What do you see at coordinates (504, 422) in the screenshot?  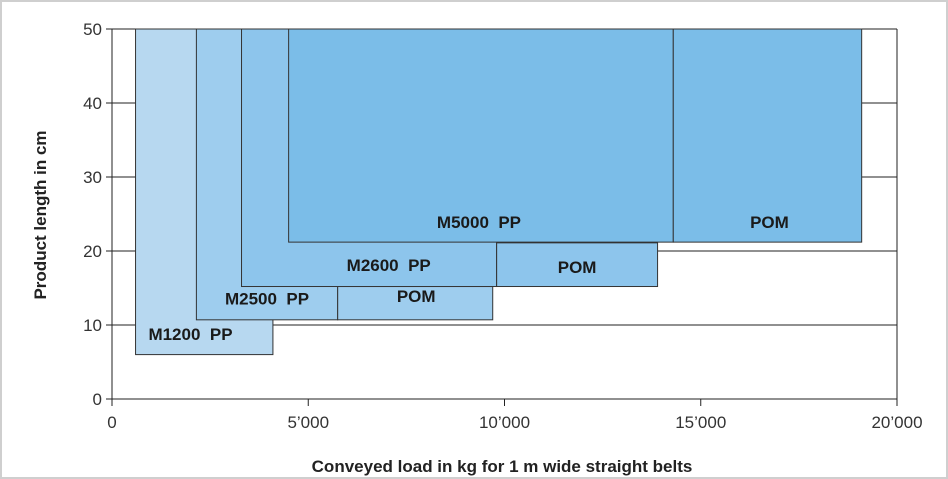 I see `x-tick-label: 10’000` at bounding box center [504, 422].